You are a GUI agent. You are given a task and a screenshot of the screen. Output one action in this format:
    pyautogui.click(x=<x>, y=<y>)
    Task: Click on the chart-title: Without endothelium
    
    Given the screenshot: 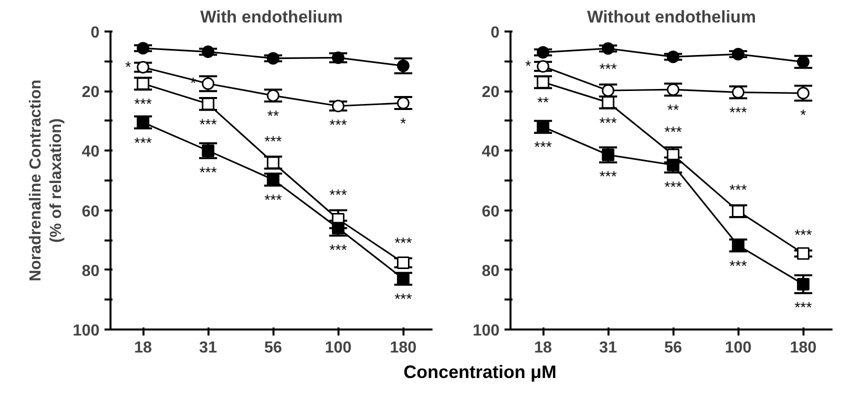 What is the action you would take?
    pyautogui.click(x=671, y=17)
    